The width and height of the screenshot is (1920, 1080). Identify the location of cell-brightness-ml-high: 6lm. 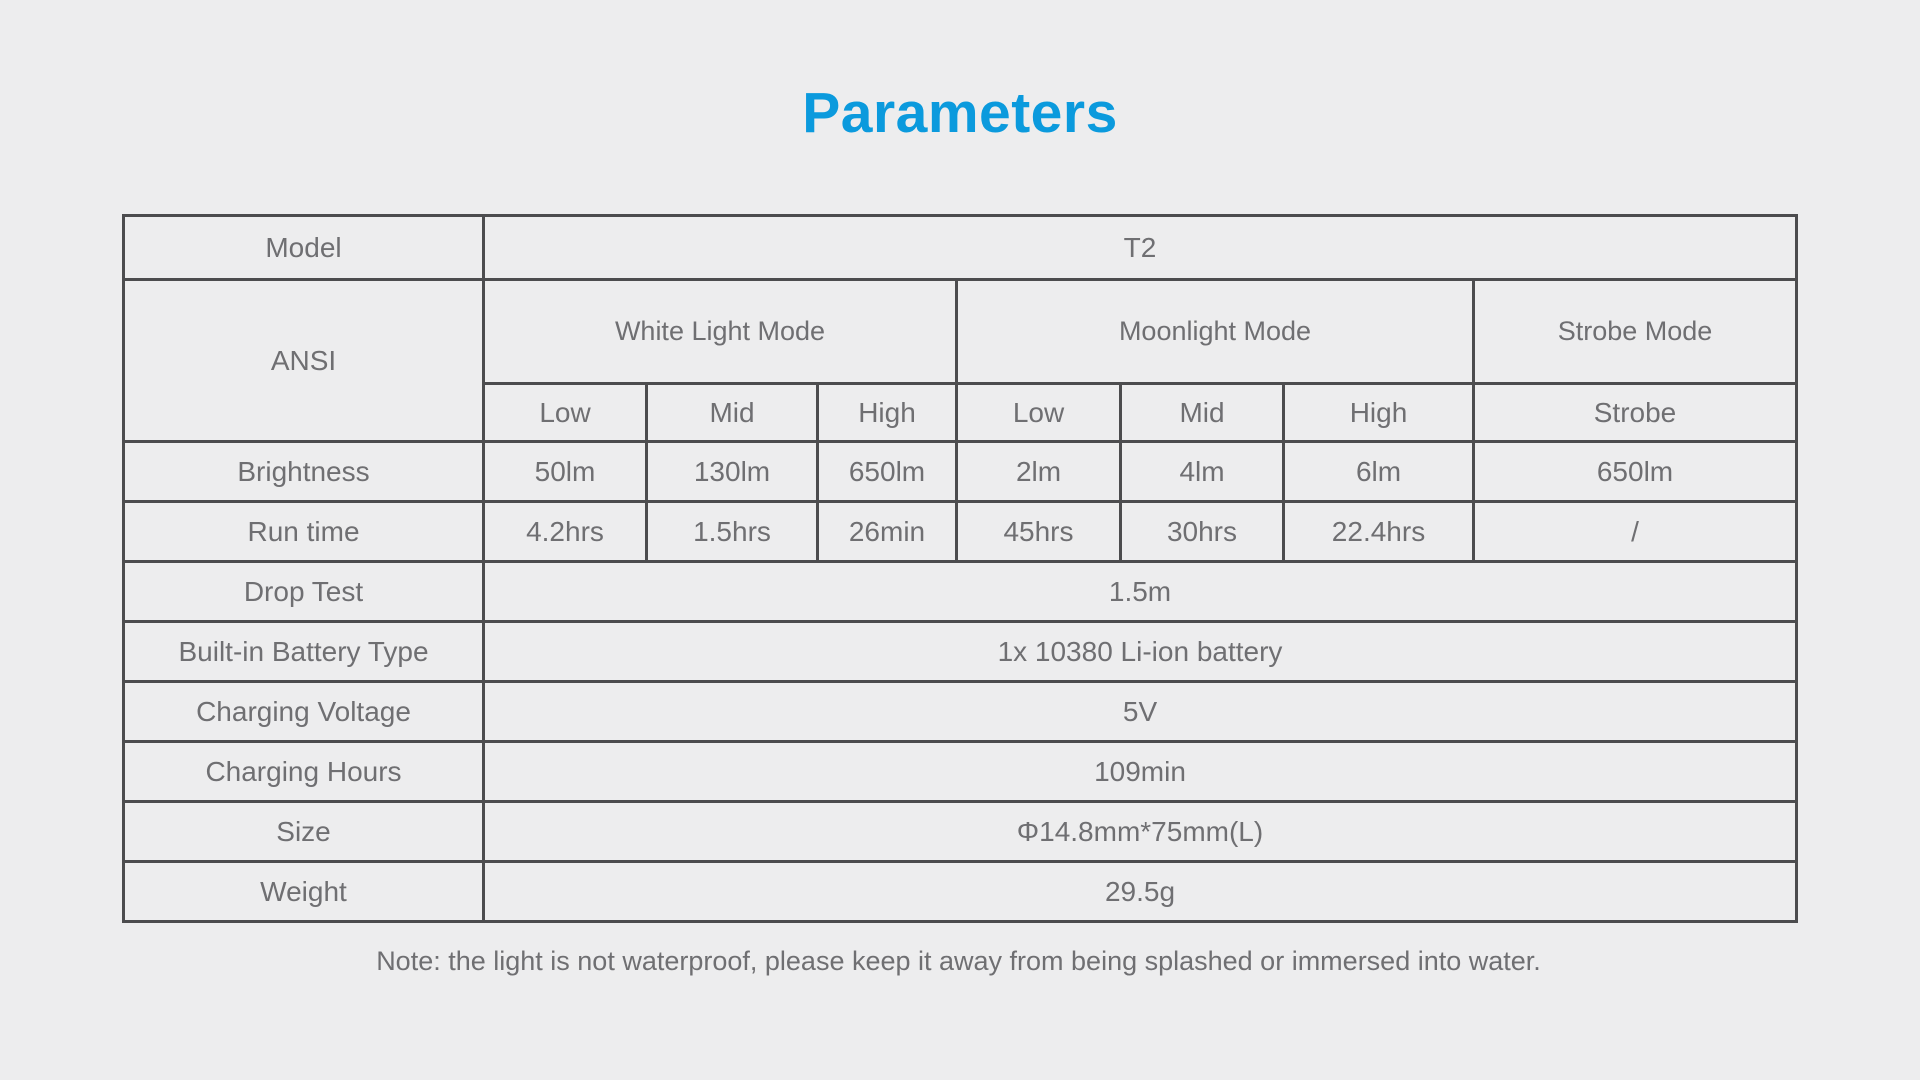
(1378, 471).